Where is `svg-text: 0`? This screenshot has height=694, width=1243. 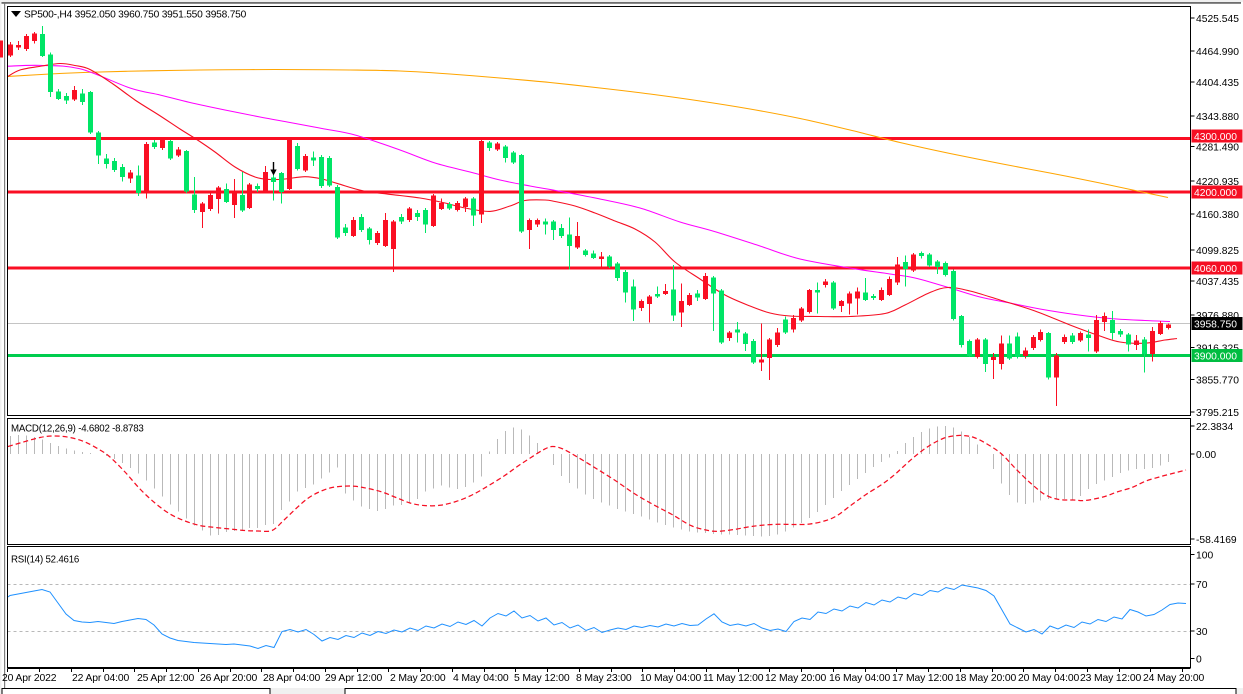 svg-text: 0 is located at coordinates (1199, 660).